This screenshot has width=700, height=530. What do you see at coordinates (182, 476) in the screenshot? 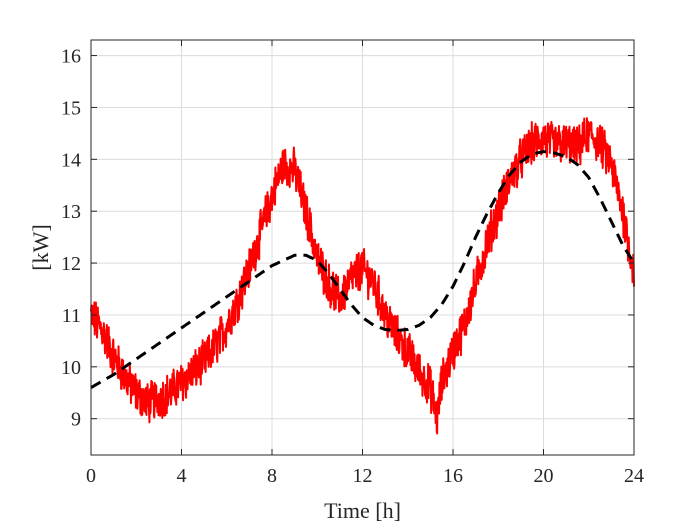
I see `x-tick-label: 4` at bounding box center [182, 476].